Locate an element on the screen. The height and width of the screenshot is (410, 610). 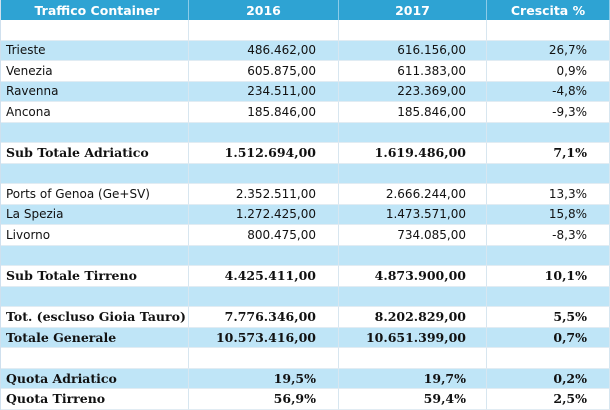
cell-label: Tot. (escluso Gioia Tauro) is located at coordinates (95, 317).